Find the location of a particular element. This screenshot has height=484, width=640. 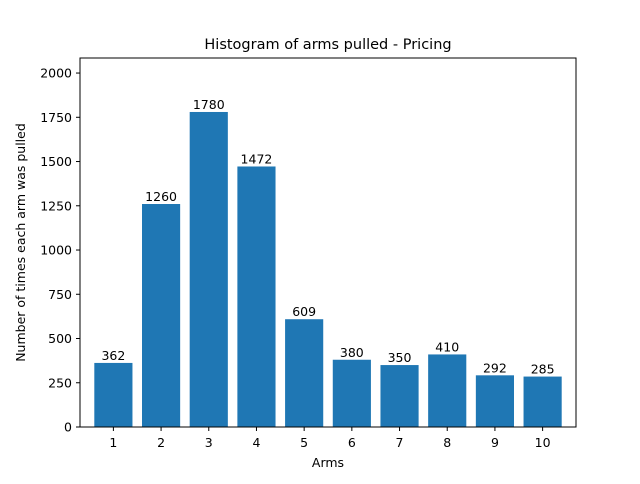

y-tick-label-1250: 1250 is located at coordinates (56, 205).